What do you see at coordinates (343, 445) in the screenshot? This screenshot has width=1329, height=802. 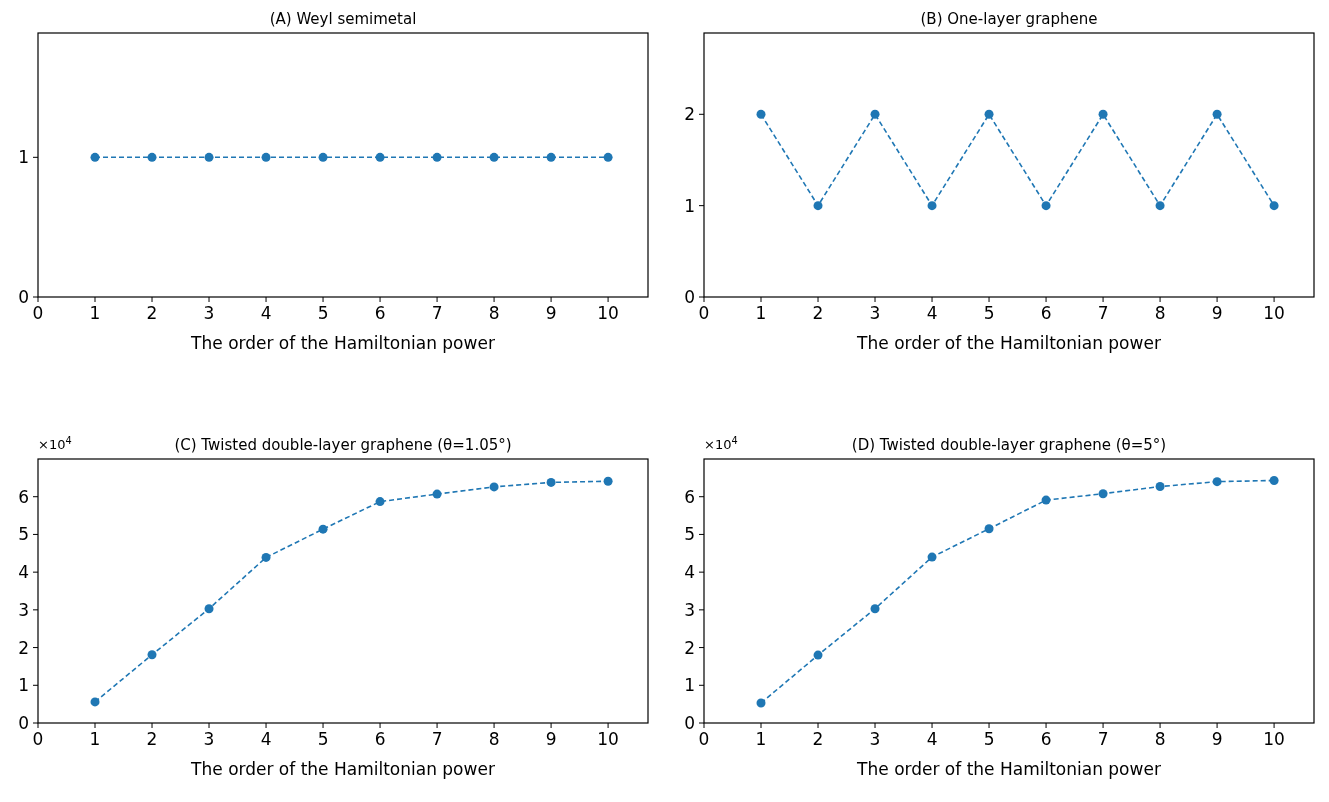 I see `chart-title: (C) Twisted double-layer graphene (θ=1.05°)` at bounding box center [343, 445].